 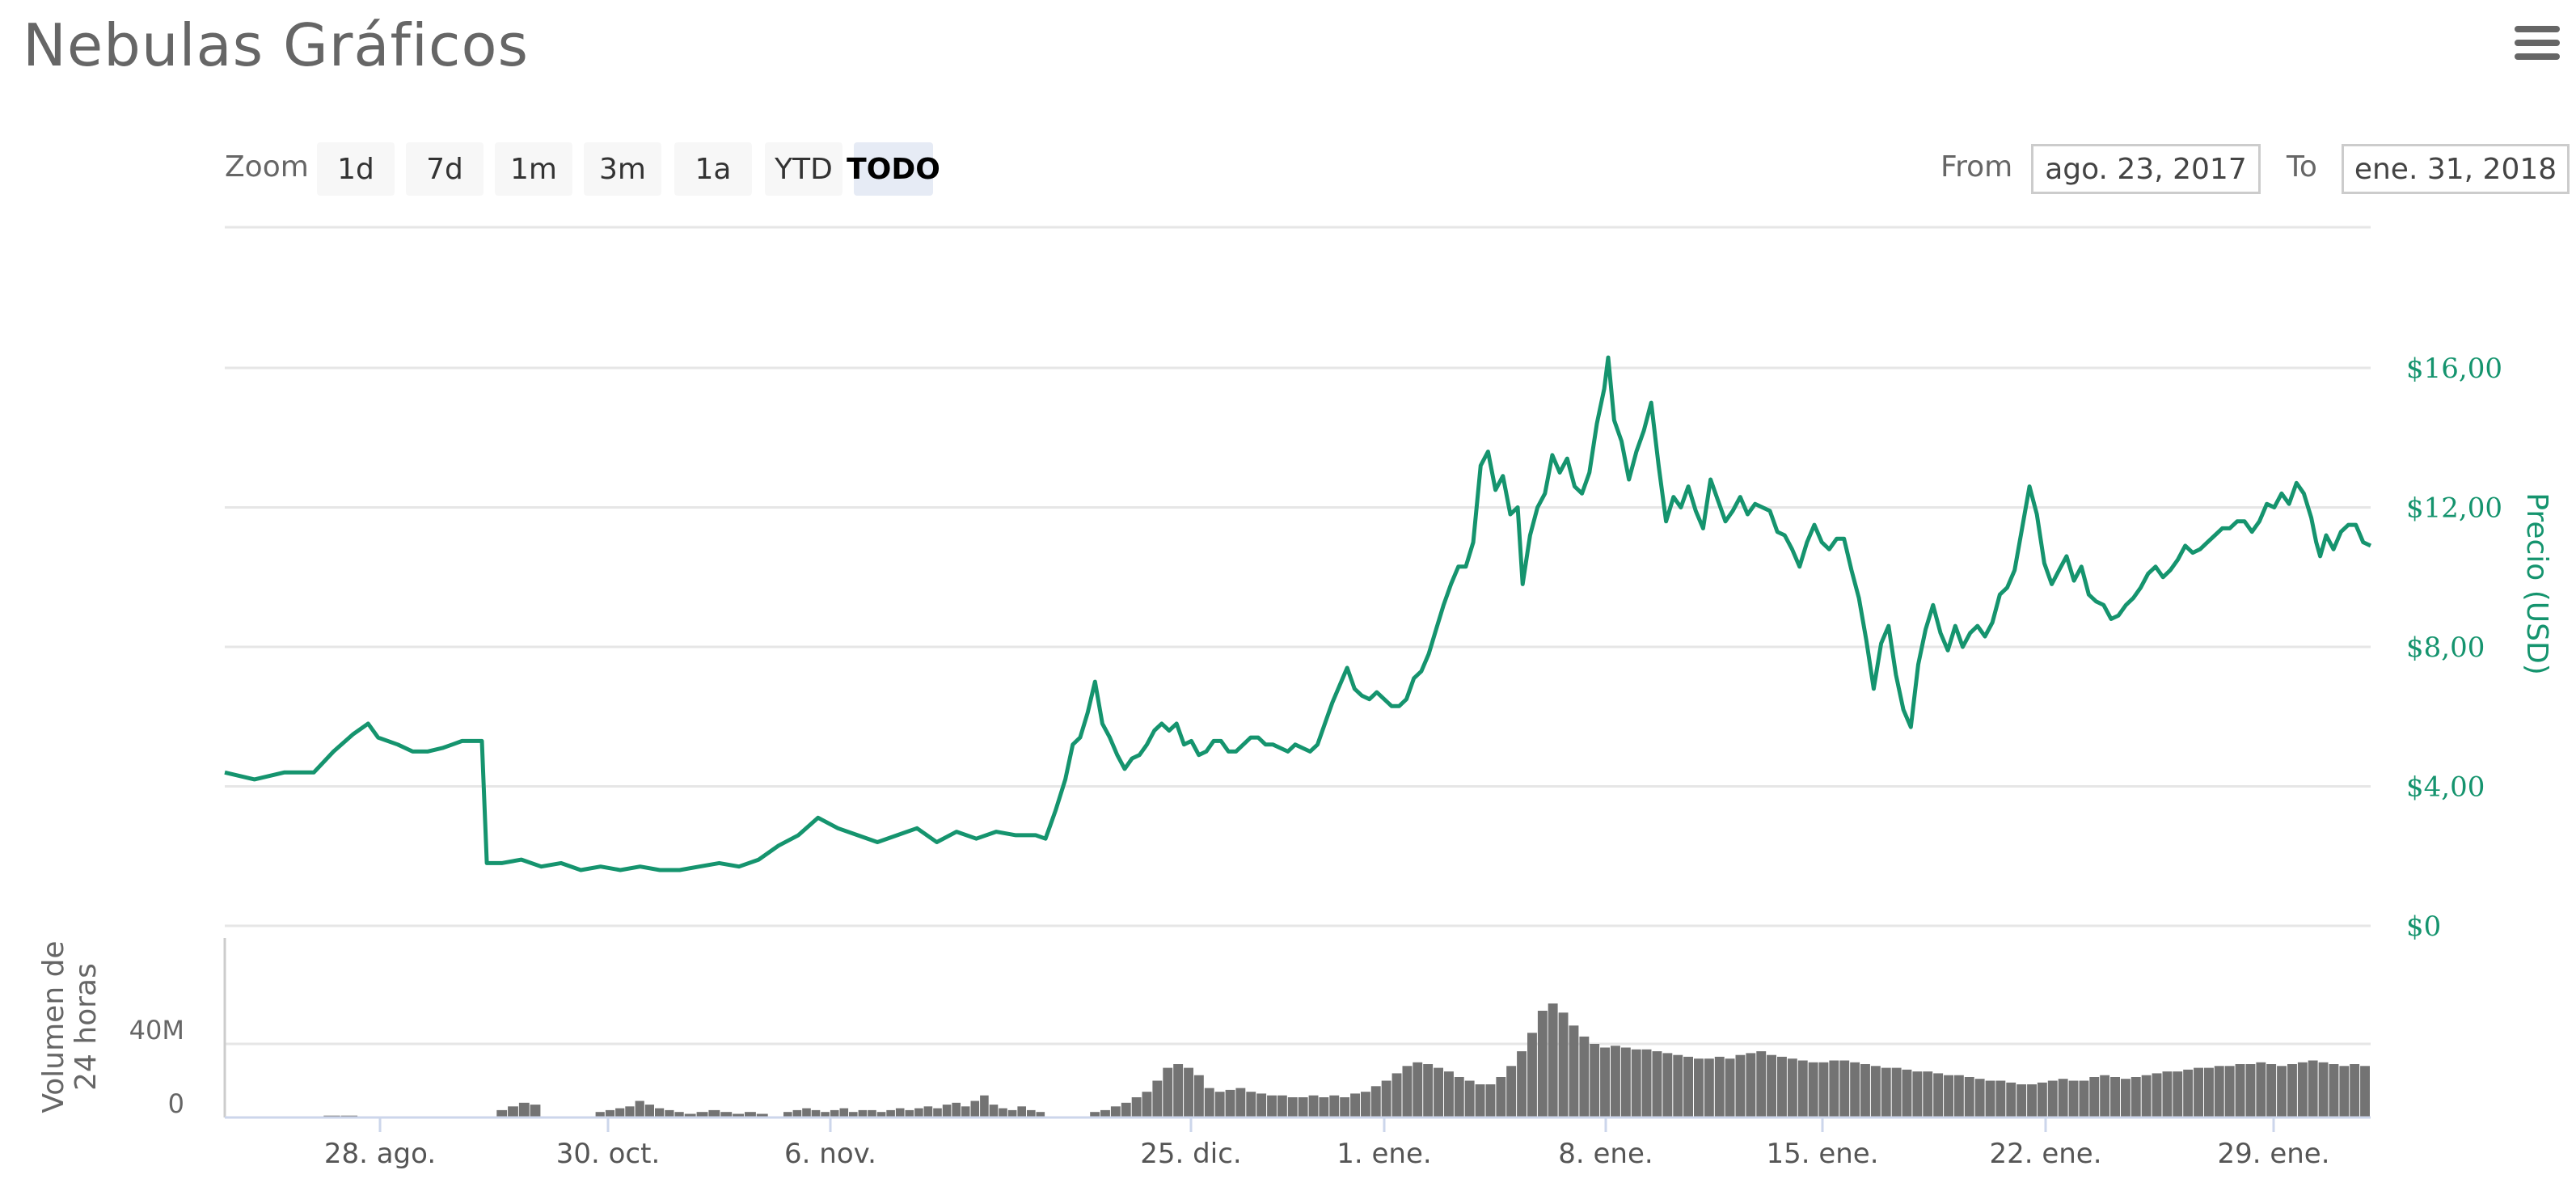 I want to click on zoom-7d-button: 7d, so click(x=445, y=169).